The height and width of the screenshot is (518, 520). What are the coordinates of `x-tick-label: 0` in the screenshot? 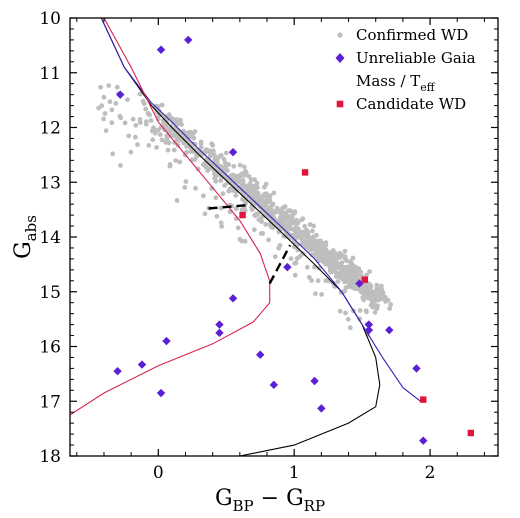 It's located at (158, 473).